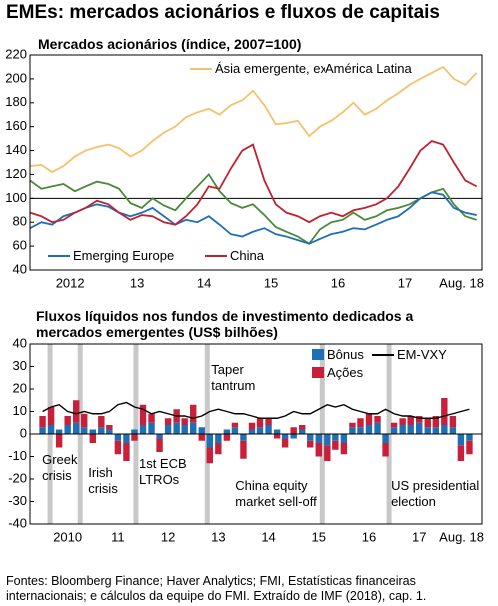 This screenshot has width=498, height=606. What do you see at coordinates (168, 536) in the screenshot?
I see `x-tick-label: 12` at bounding box center [168, 536].